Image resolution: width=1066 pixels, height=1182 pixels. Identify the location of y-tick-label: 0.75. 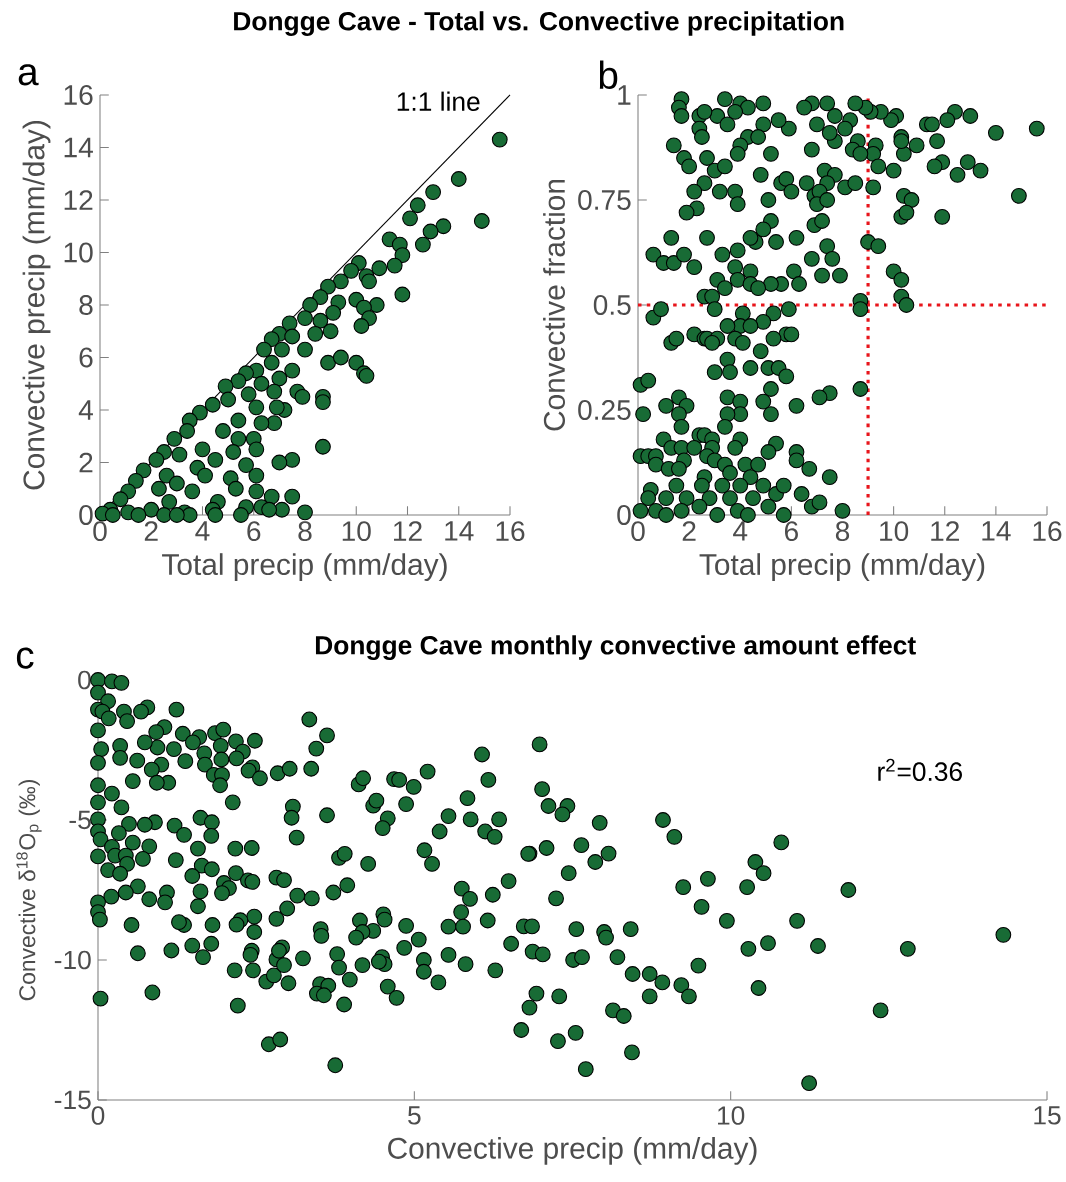
(604, 200).